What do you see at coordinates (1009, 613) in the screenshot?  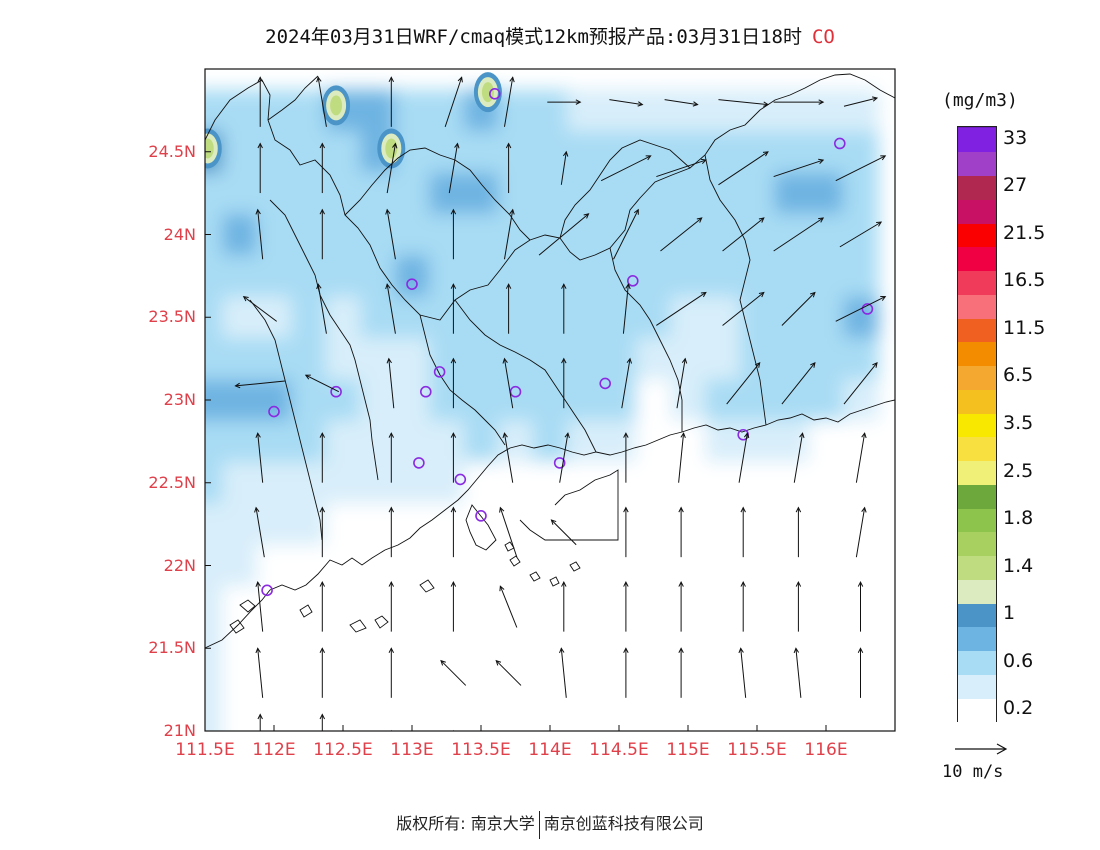 I see `colorbar-label: 1` at bounding box center [1009, 613].